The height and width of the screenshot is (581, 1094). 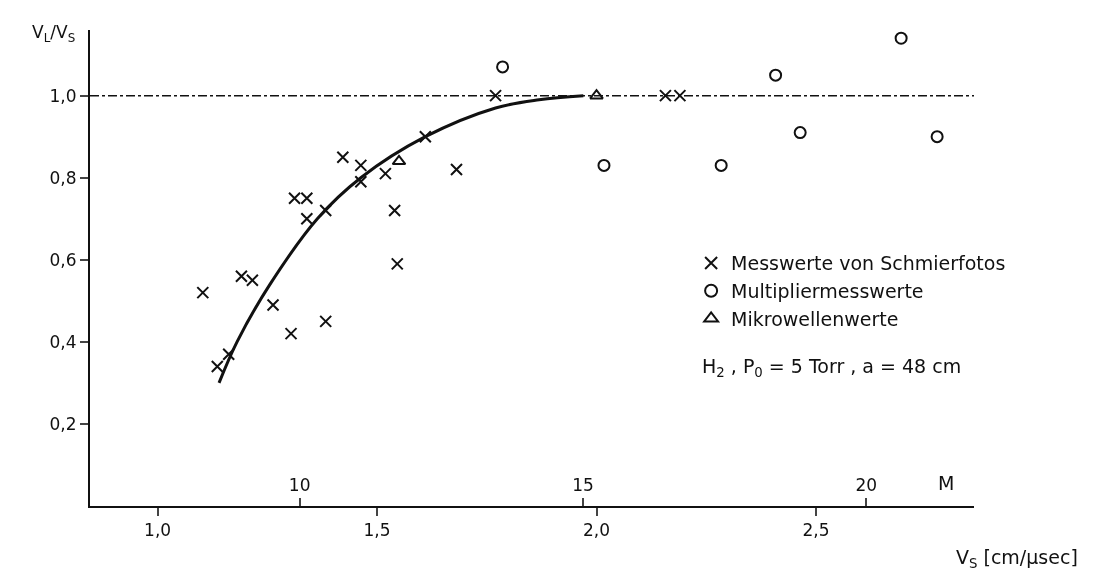 I want to click on y-tick-label: 0,2, so click(x=63, y=423).